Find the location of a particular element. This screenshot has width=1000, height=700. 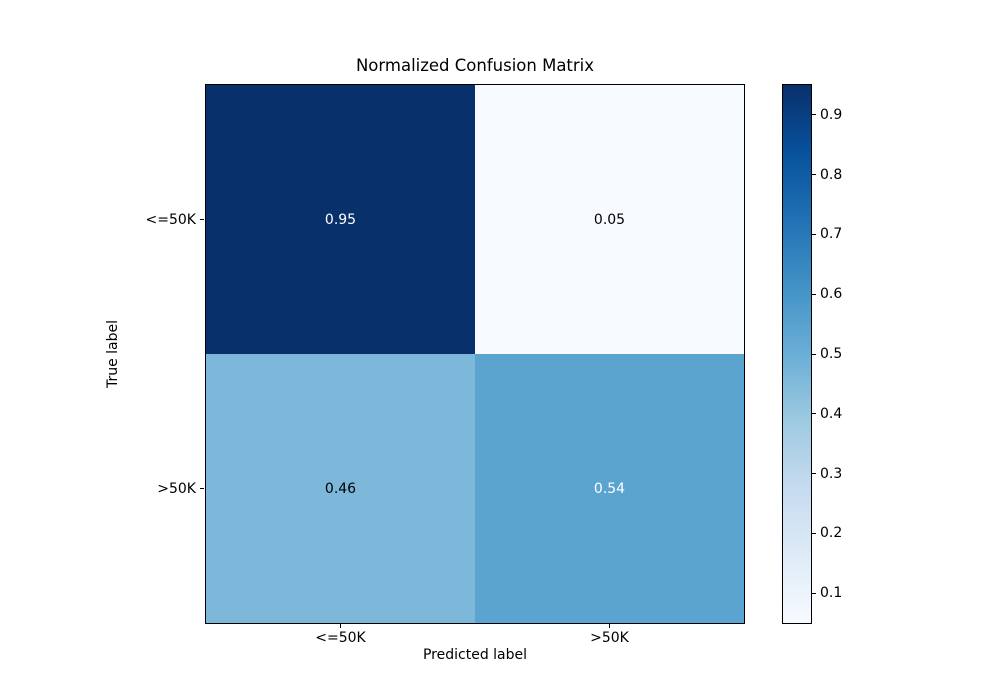

x-axis-label: Predicted label is located at coordinates (475, 655).